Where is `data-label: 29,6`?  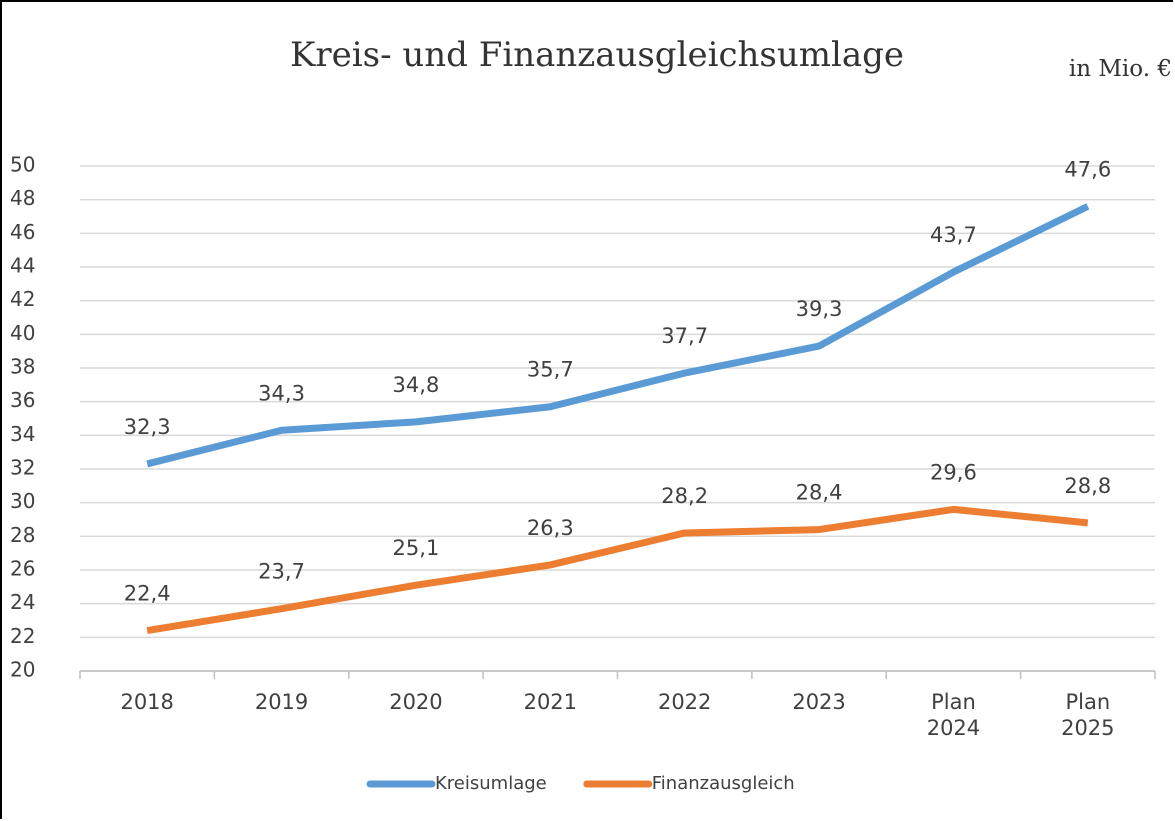 data-label: 29,6 is located at coordinates (953, 472).